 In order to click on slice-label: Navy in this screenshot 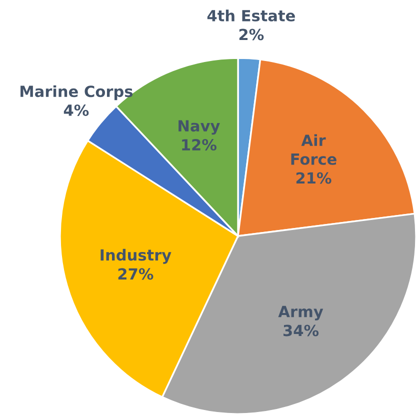, I will do `click(199, 127)`.